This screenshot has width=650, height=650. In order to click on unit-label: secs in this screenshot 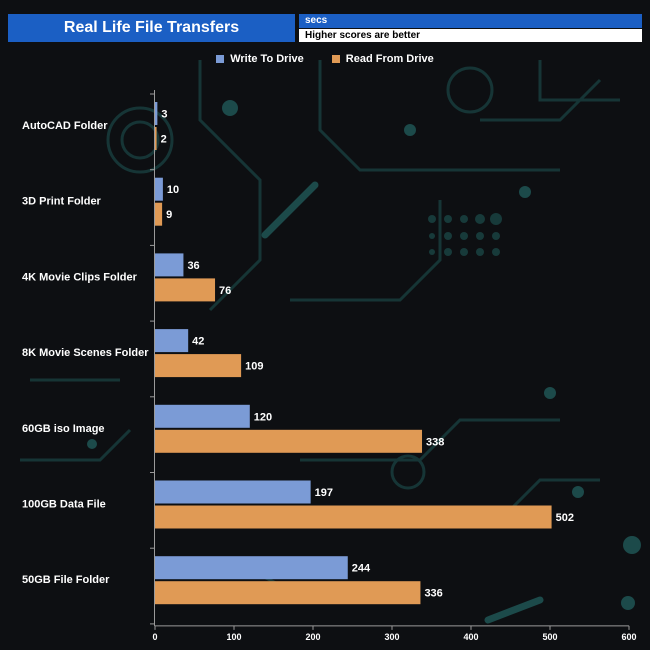, I will do `click(470, 21)`.